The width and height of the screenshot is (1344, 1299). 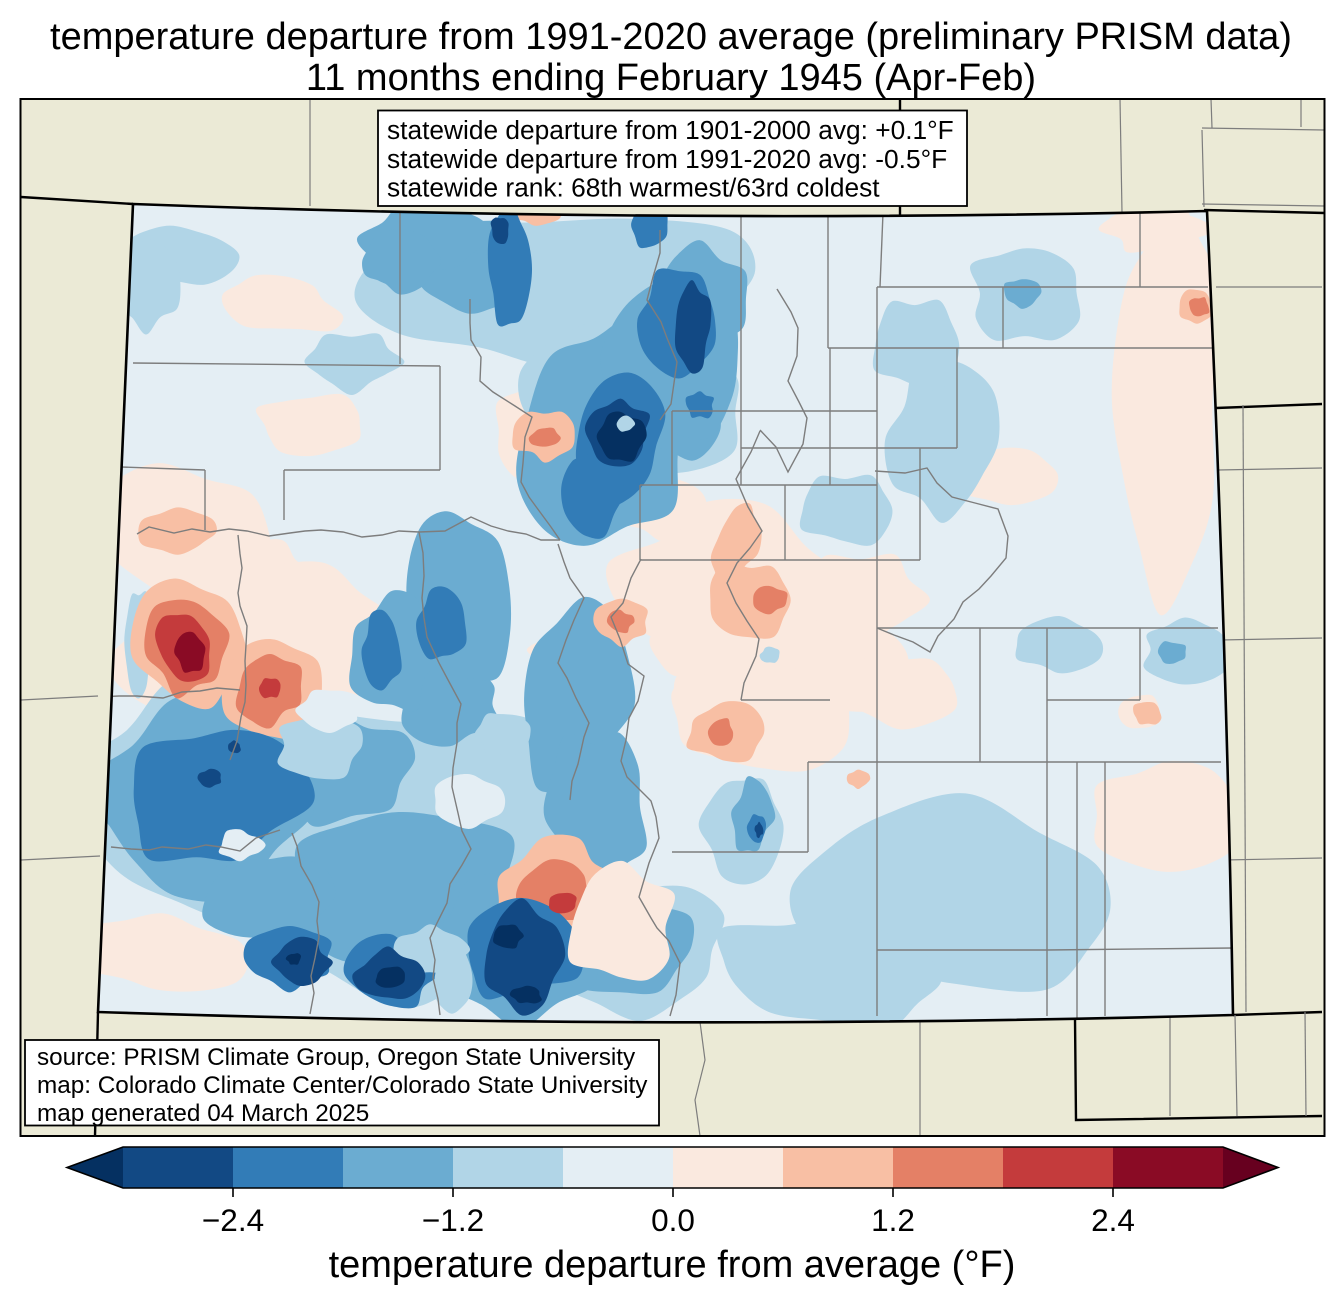 I want to click on svg-text: 2.4, so click(x=1113, y=1220).